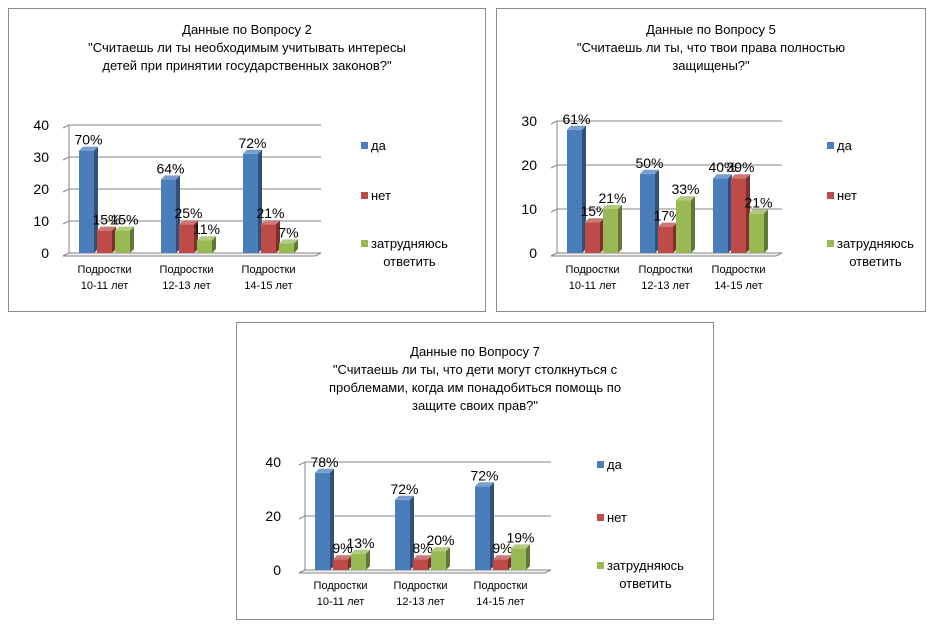 This screenshot has width=936, height=624. What do you see at coordinates (288, 232) in the screenshot?
I see `data-label: 7%` at bounding box center [288, 232].